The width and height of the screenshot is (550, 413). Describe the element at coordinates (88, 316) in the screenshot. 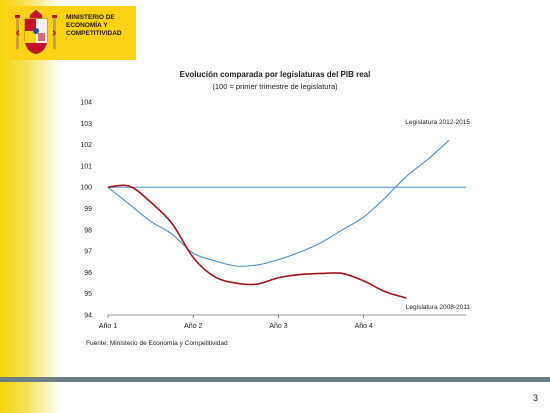

I see `y-tick-label: 94` at that location.